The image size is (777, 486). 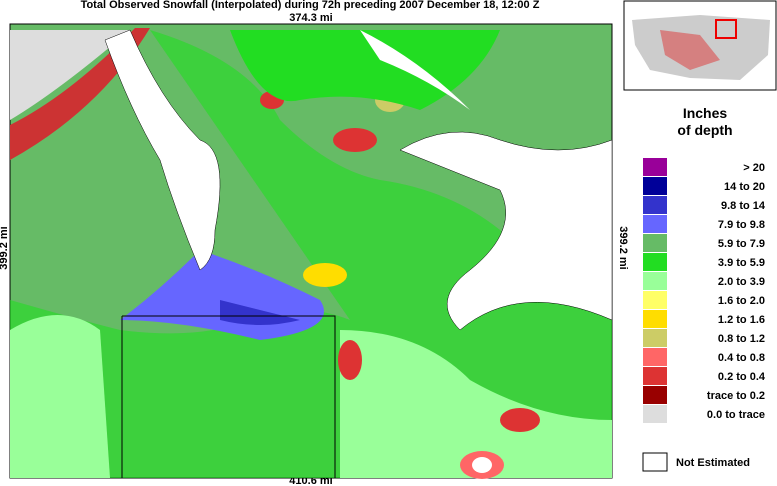 I want to click on legend-title: Inches, so click(x=705, y=113).